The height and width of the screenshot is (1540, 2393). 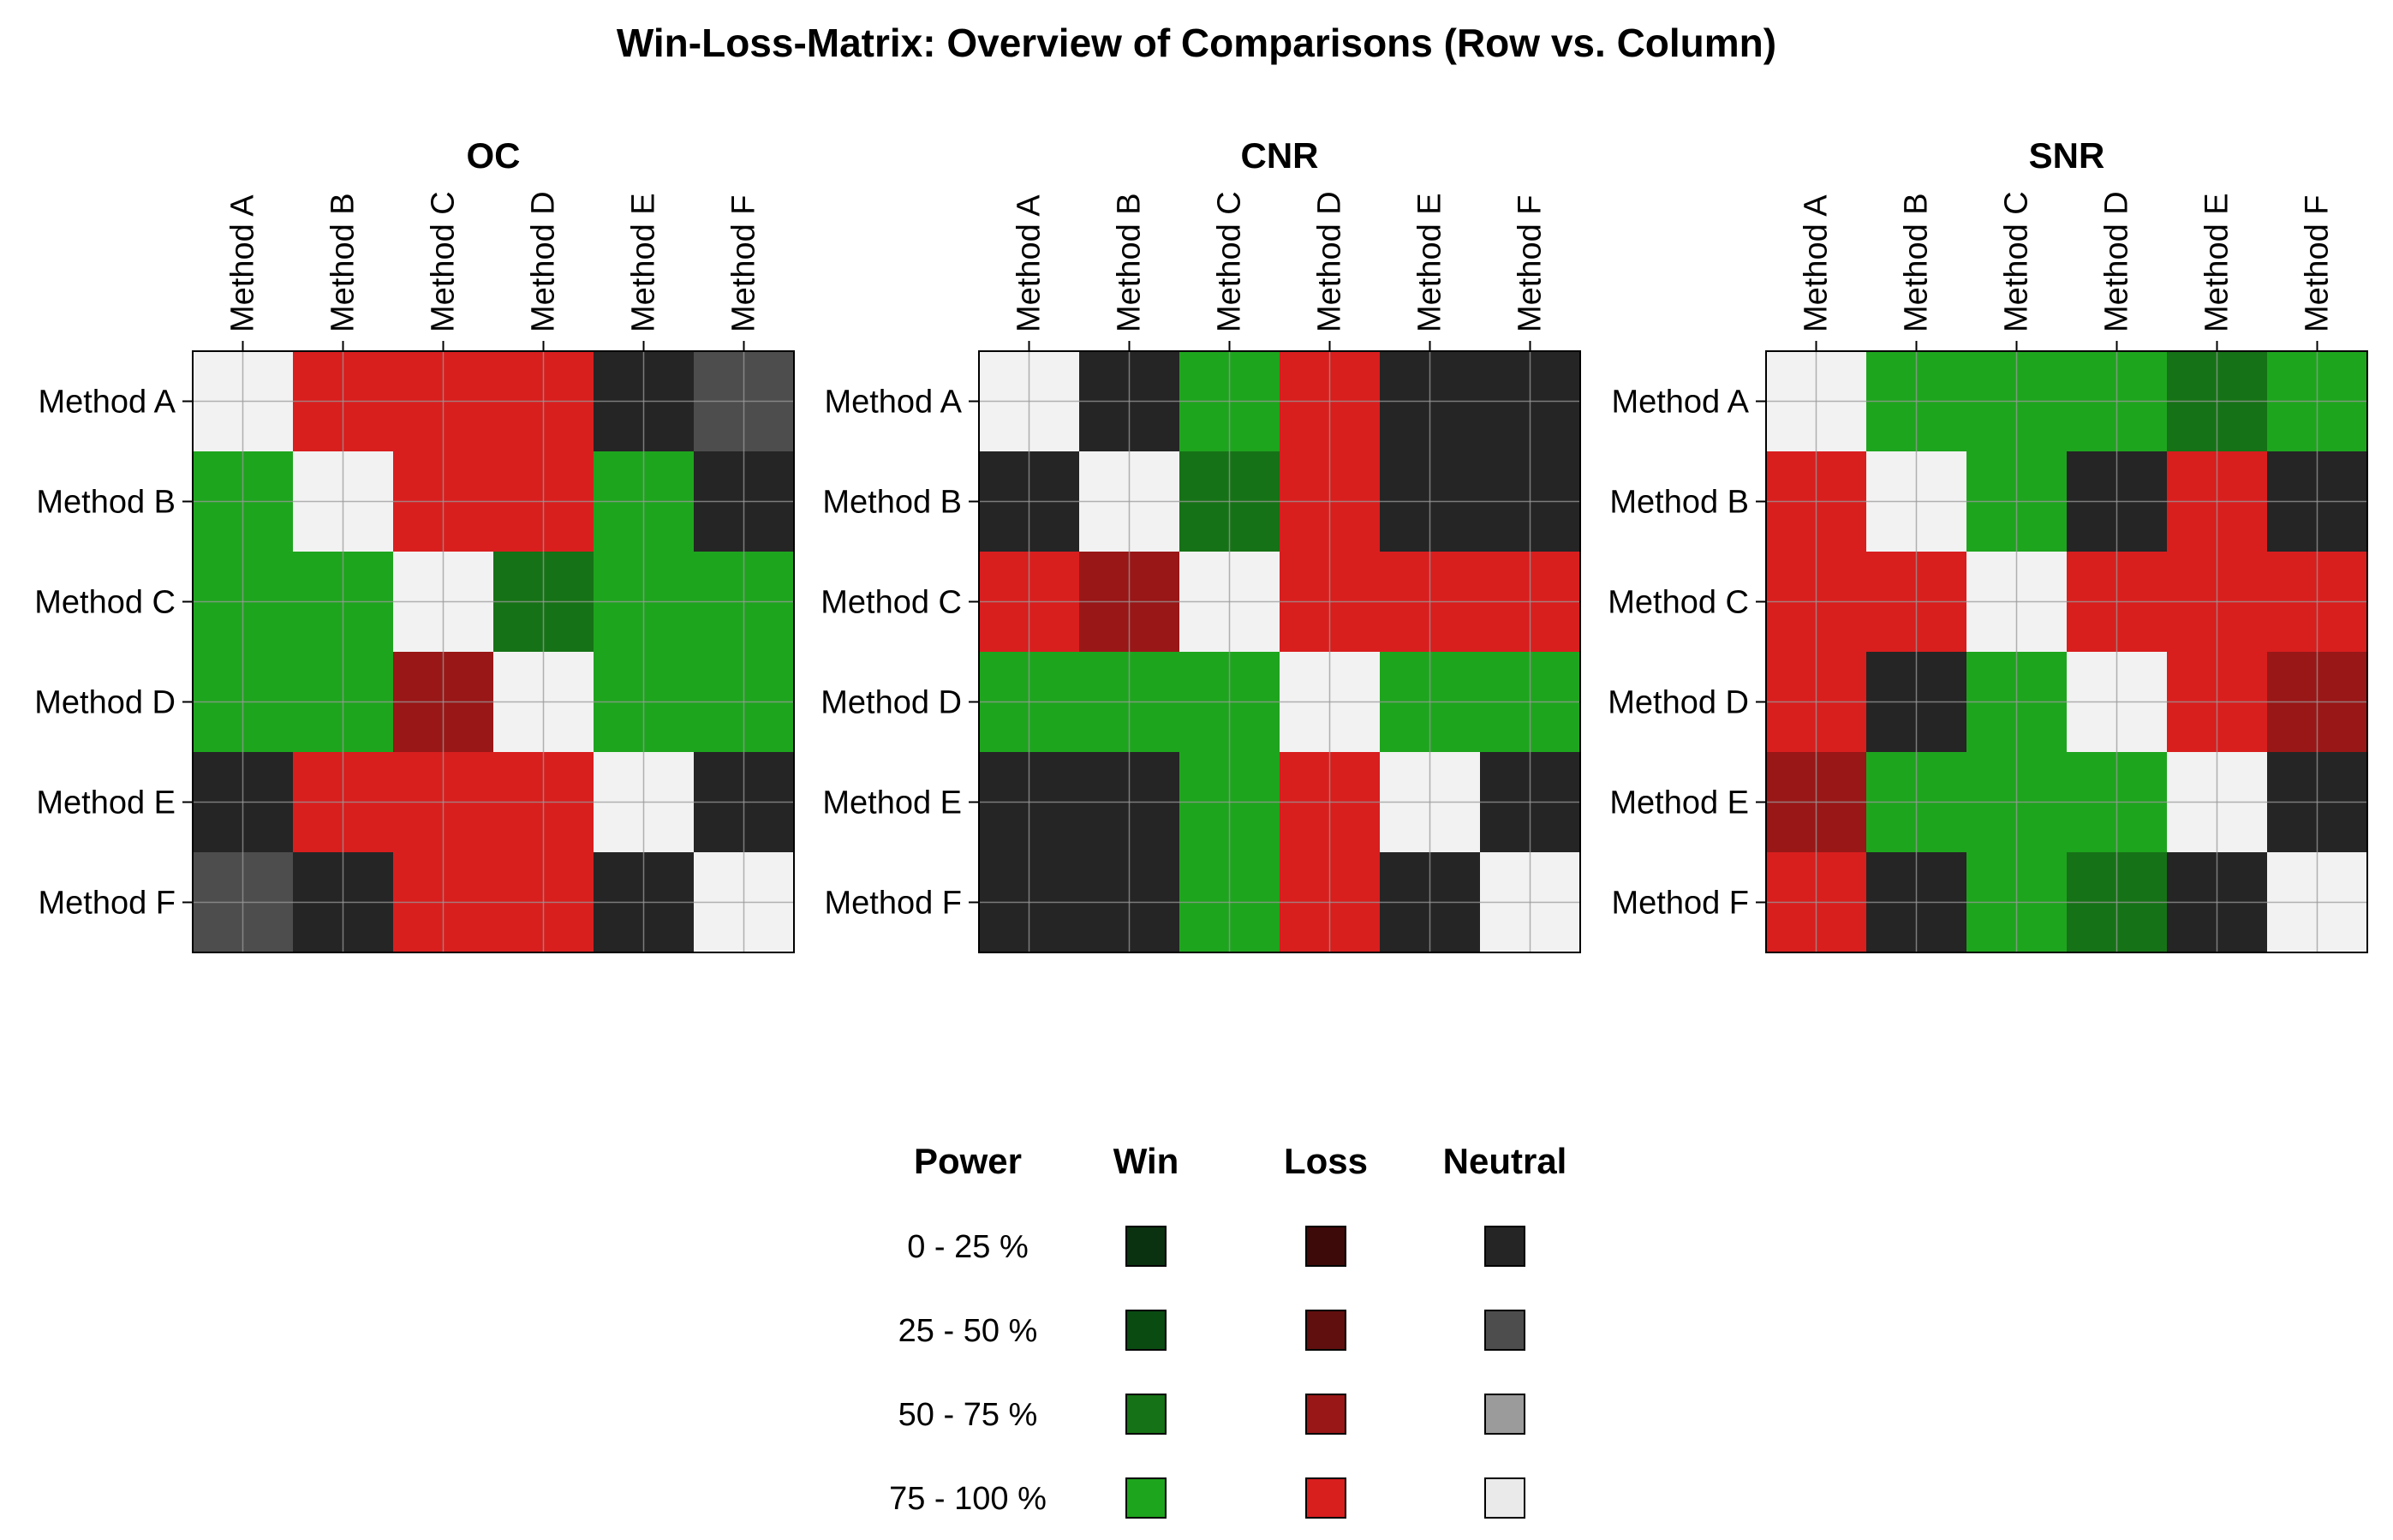 What do you see at coordinates (1326, 1161) in the screenshot?
I see `legend-header: Loss` at bounding box center [1326, 1161].